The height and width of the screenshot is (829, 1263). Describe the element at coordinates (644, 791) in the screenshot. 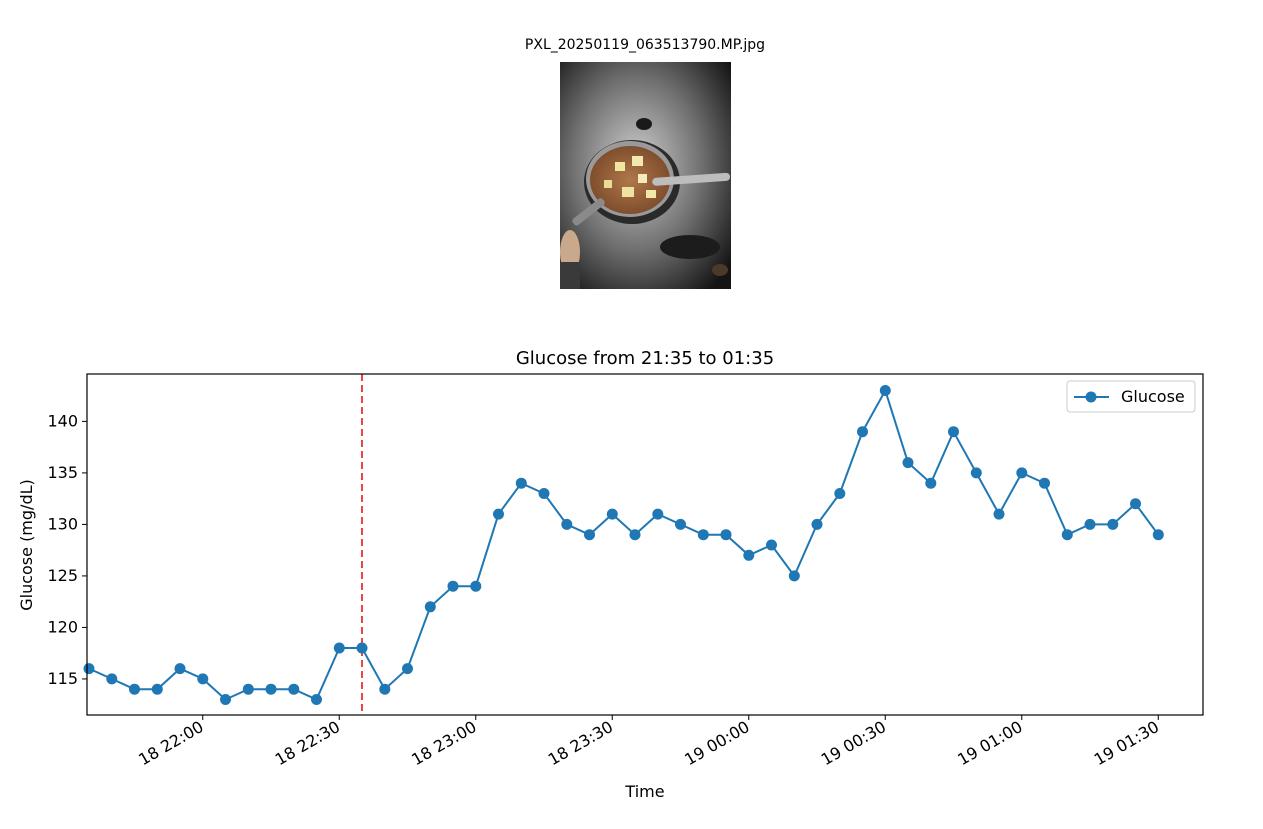

I see `x-axis-label: Time` at that location.